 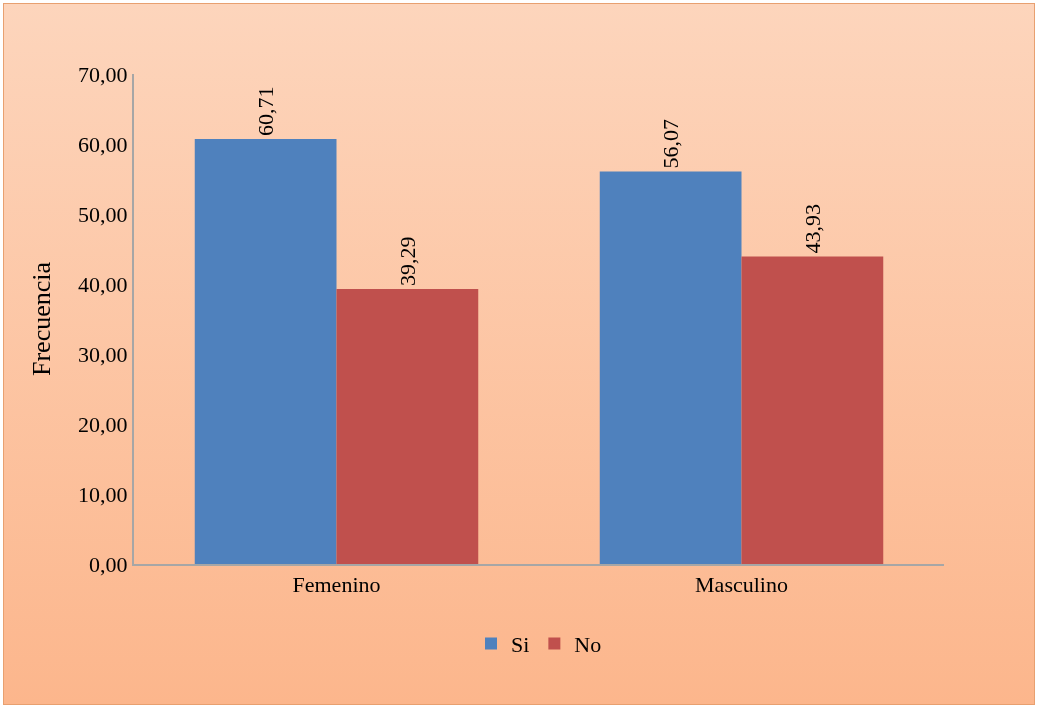 I want to click on legend-label: Si, so click(x=520, y=645).